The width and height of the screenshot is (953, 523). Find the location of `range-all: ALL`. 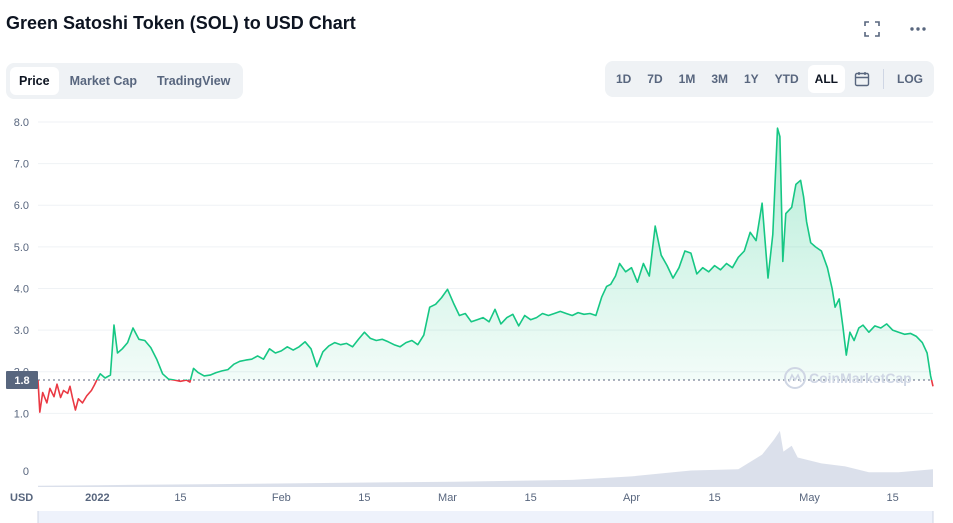

range-all: ALL is located at coordinates (826, 79).